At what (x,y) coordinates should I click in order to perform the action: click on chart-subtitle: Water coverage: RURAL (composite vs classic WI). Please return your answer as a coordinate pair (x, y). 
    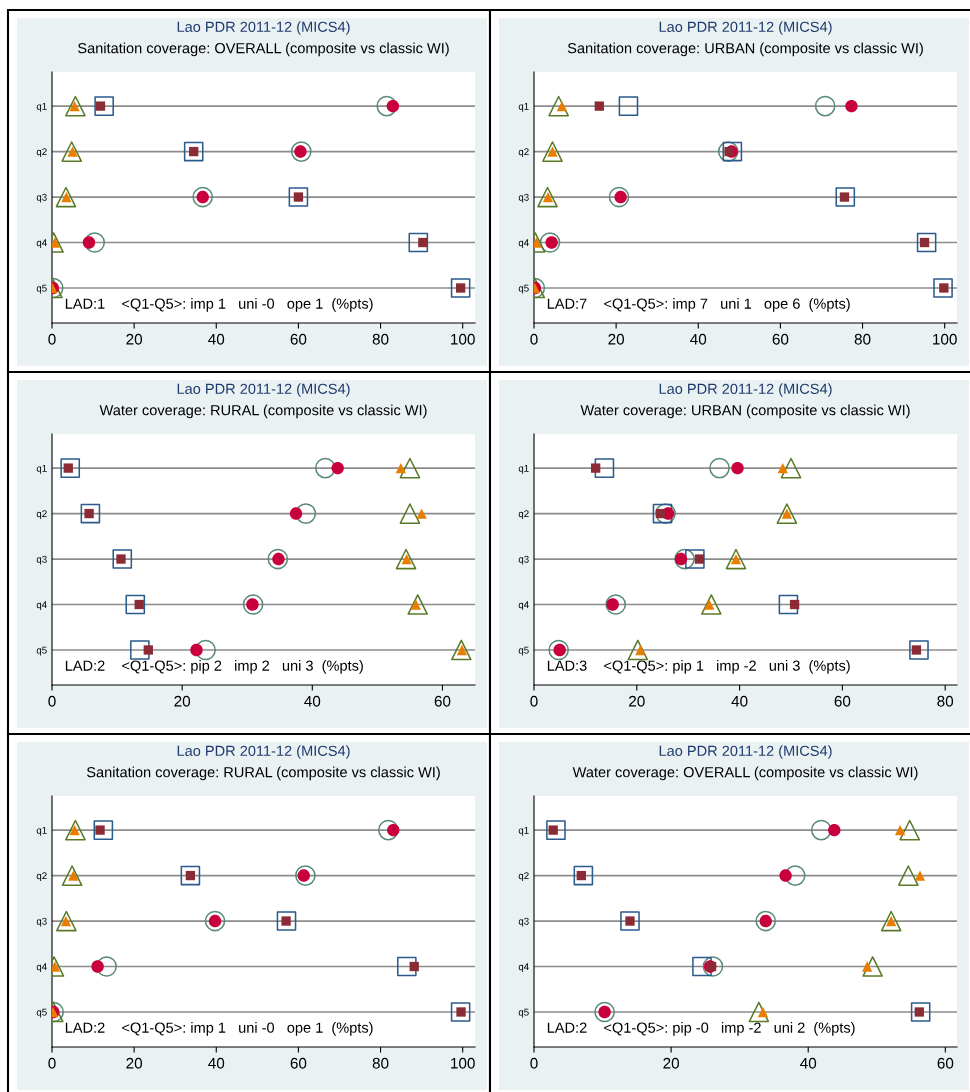
    Looking at the image, I should click on (263, 411).